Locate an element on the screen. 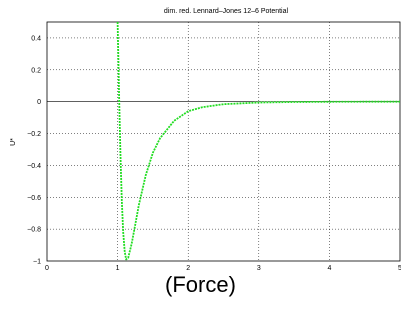  y-tick-label: −0.6 is located at coordinates (34, 198).